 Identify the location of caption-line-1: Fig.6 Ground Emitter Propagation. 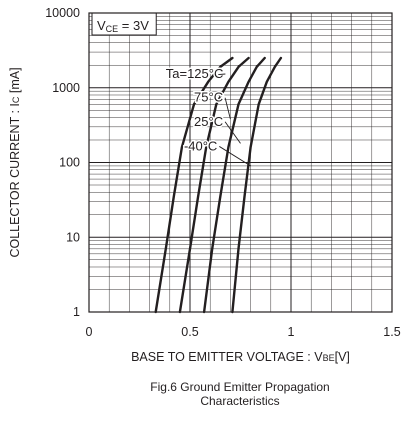
(240, 387).